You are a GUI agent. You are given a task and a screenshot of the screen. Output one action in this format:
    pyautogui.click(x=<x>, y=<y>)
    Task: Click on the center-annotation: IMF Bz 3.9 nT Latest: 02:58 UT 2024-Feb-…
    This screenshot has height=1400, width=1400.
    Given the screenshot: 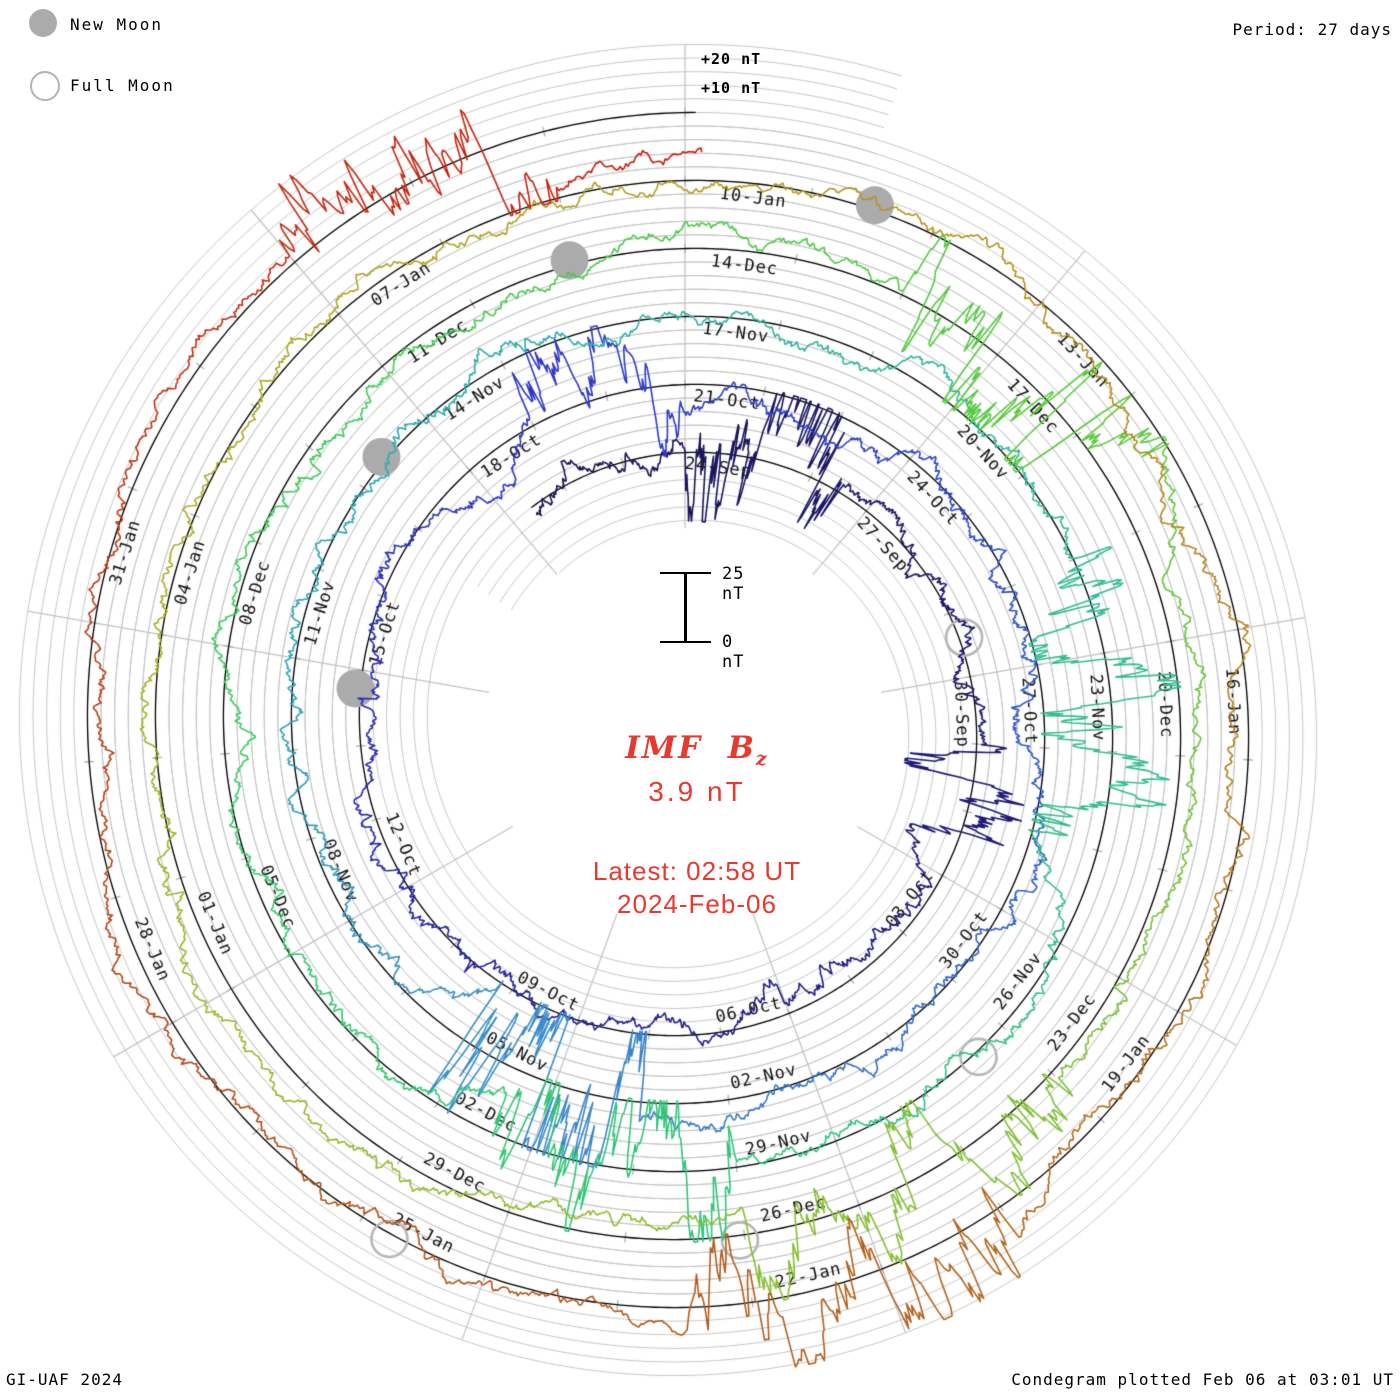 What is the action you would take?
    pyautogui.click(x=697, y=825)
    